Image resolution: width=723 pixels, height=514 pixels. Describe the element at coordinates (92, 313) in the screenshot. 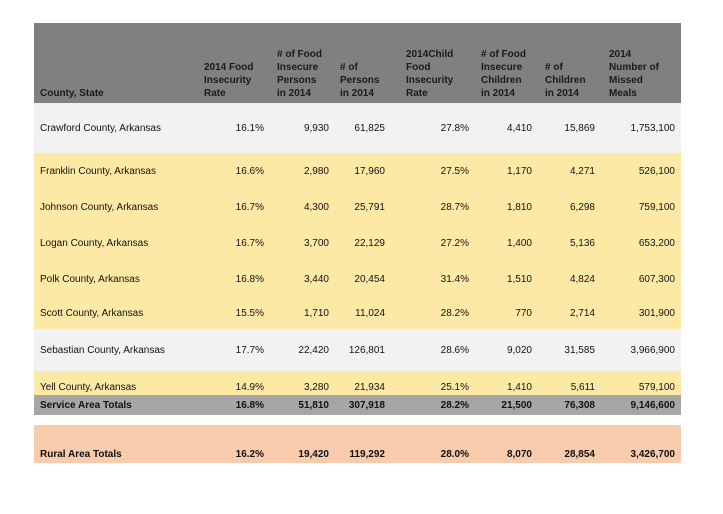

I see `county-cell: Scott County, Arkansas` at that location.